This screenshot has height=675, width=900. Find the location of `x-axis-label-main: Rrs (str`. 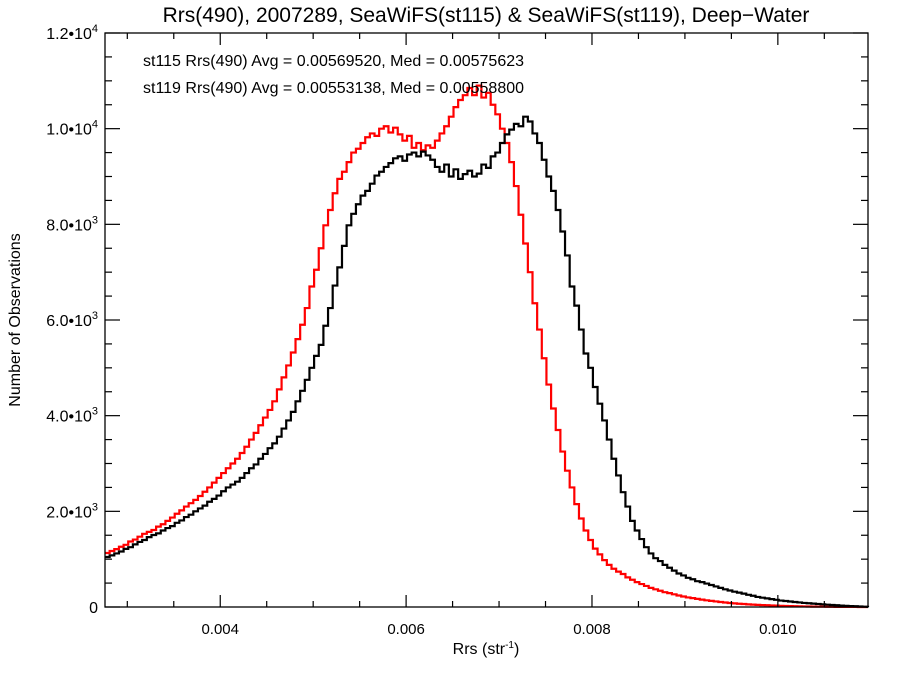

x-axis-label-main: Rrs (str is located at coordinates (479, 649).